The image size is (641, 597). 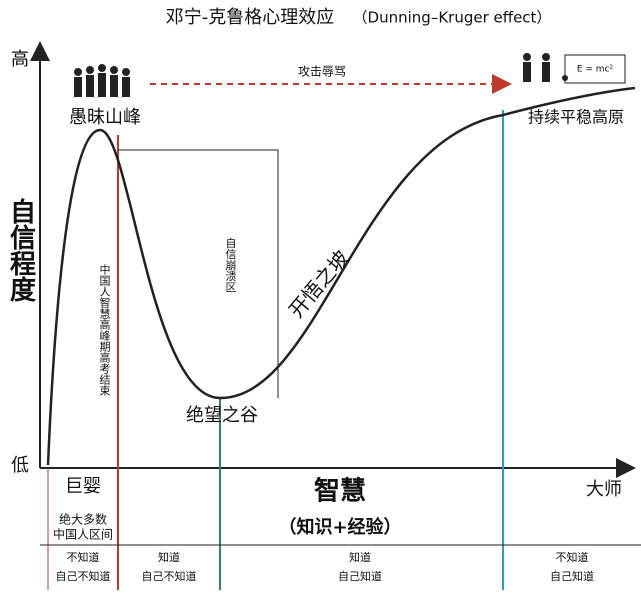 I want to click on x-start: 巨婴, so click(x=83, y=486).